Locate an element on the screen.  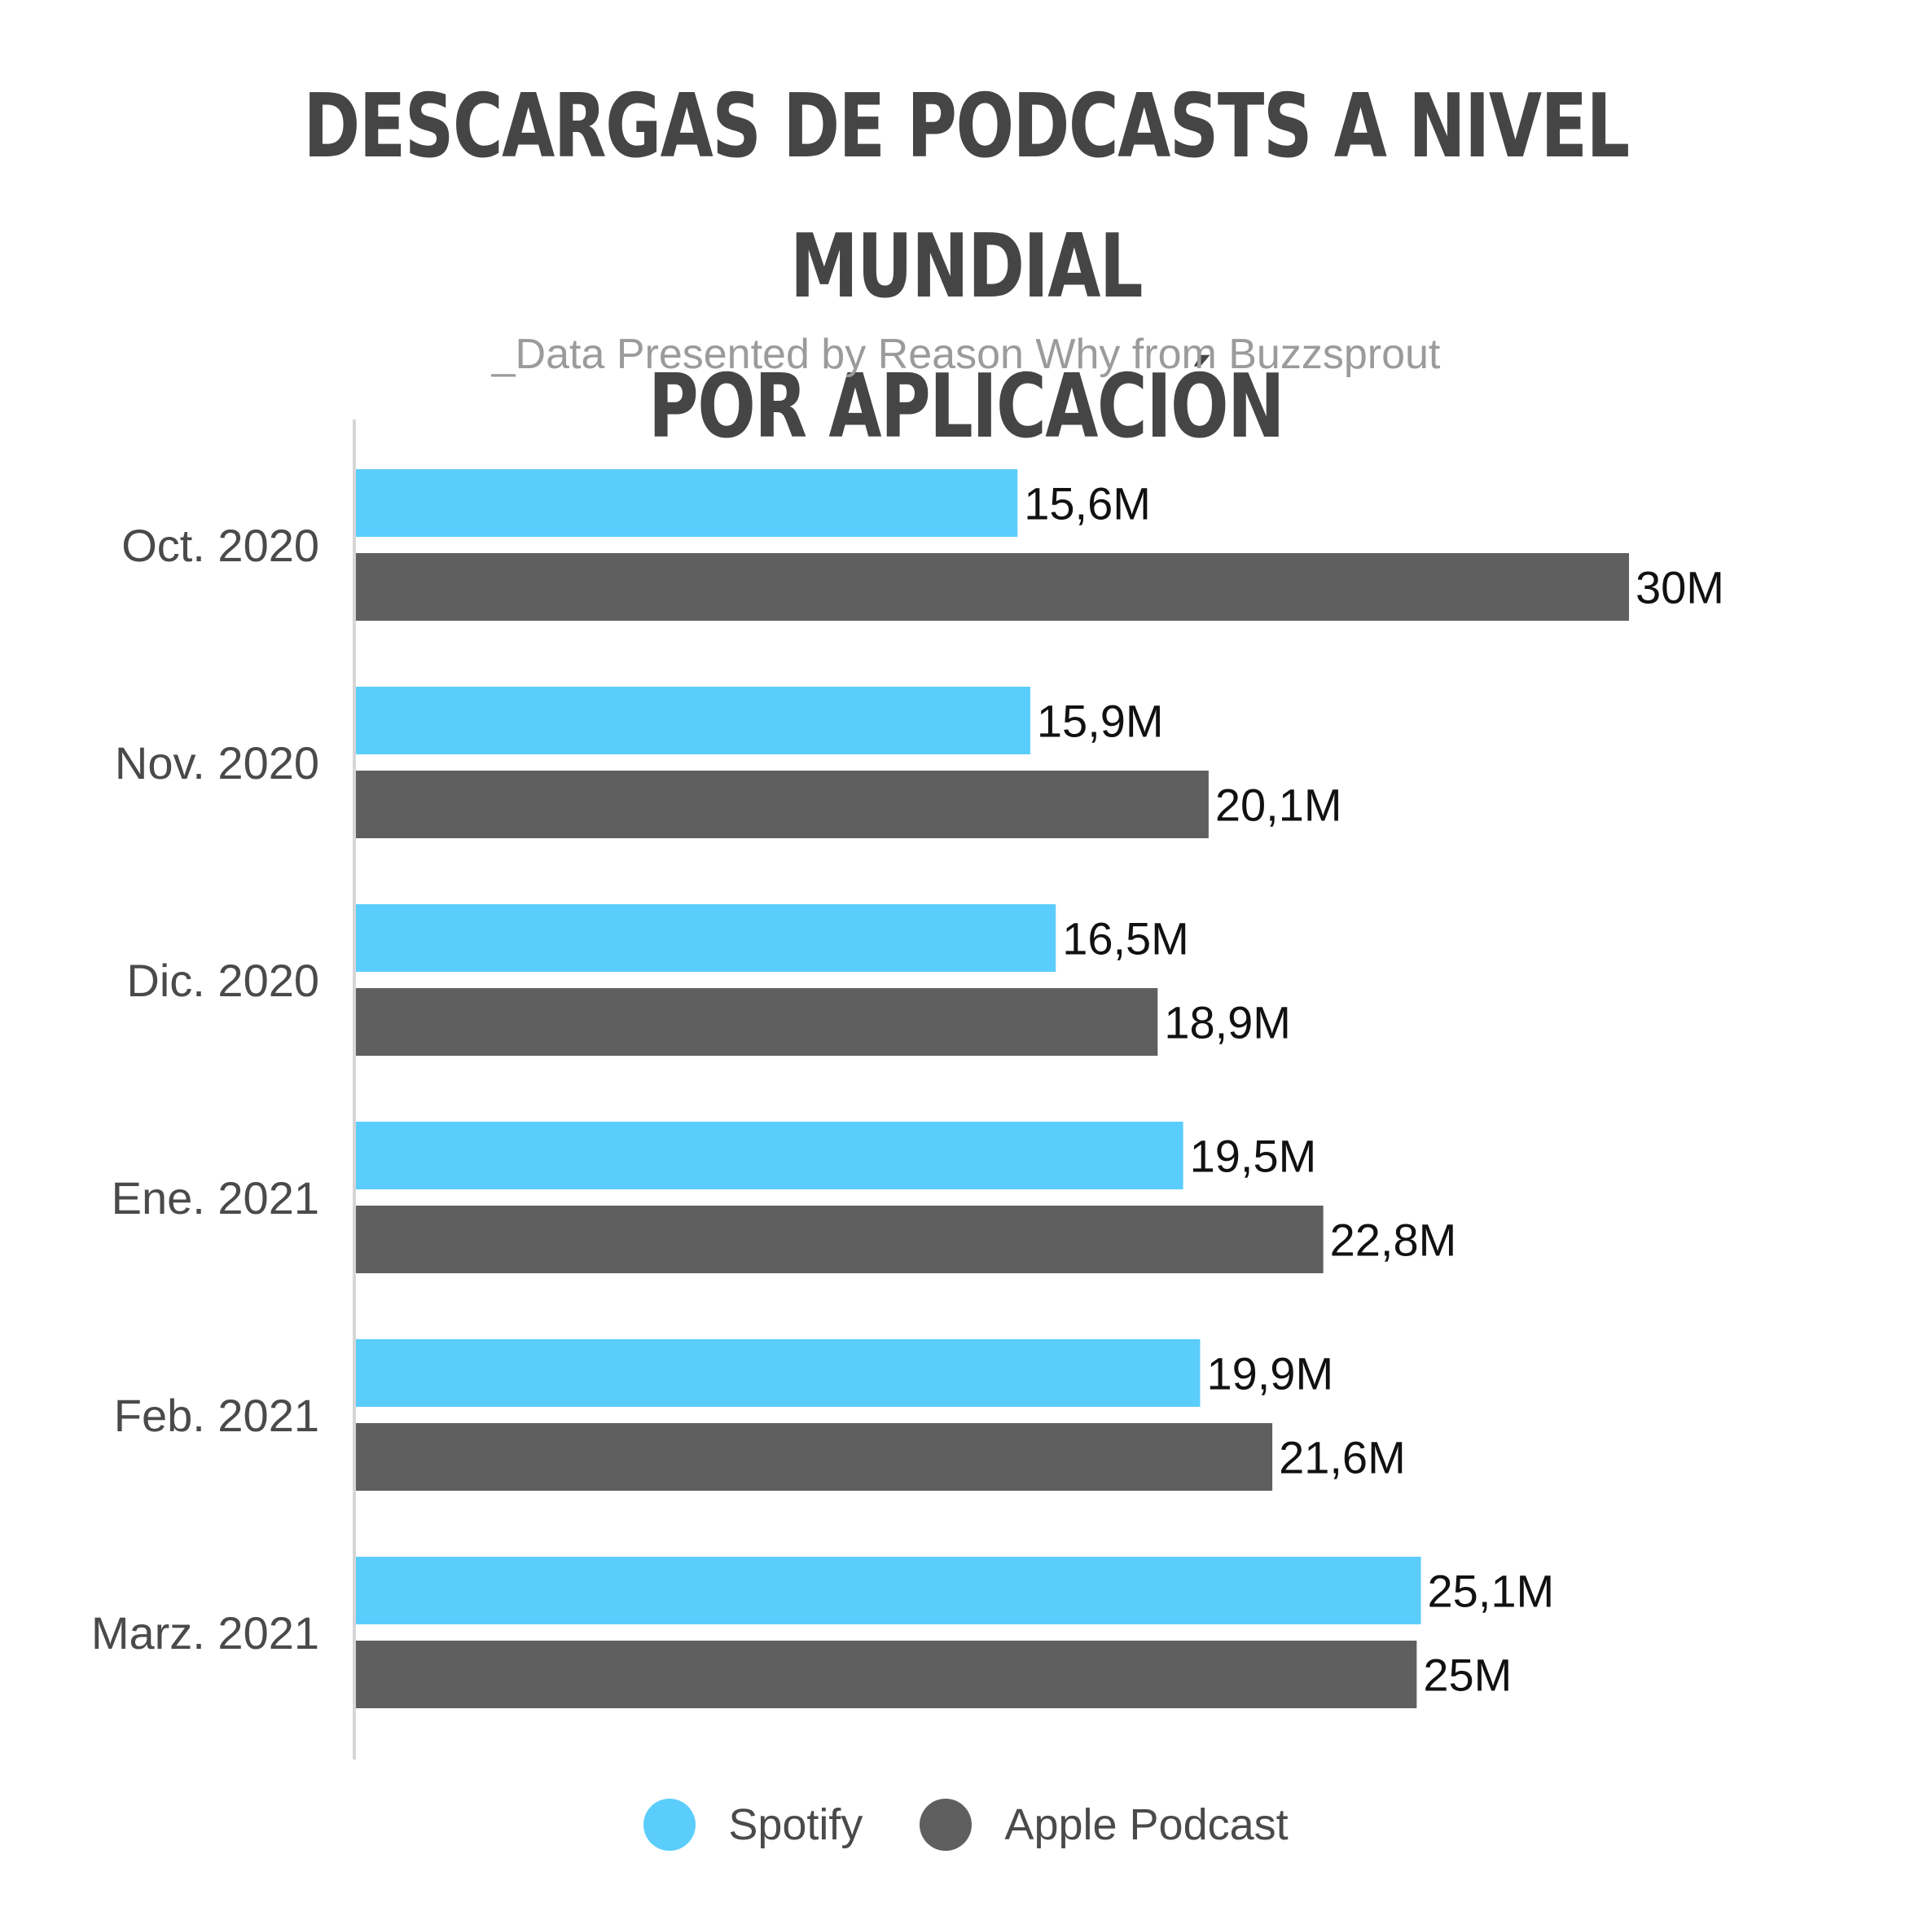
legend-item-apple-podcast: Apple Podcast is located at coordinates (1104, 1825).